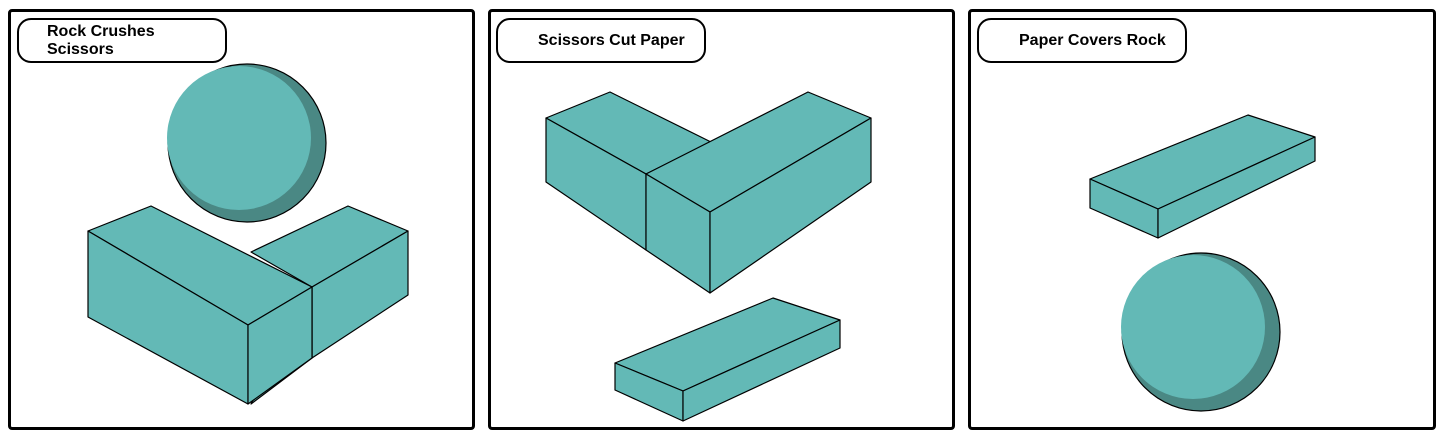 The image size is (1444, 440). I want to click on panel-3-artwork, so click(1202, 263).